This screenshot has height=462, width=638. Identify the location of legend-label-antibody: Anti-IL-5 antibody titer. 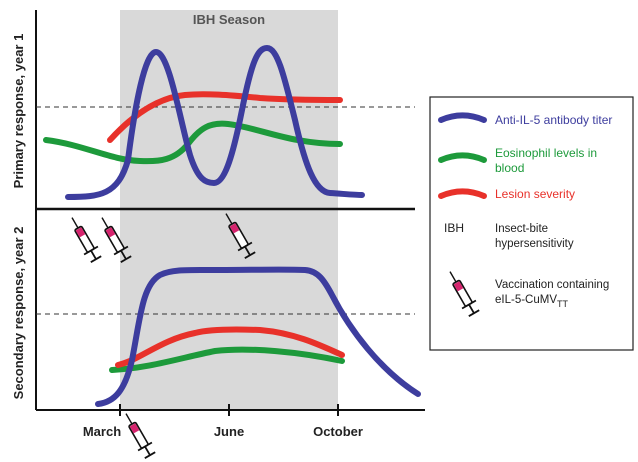
(553, 120).